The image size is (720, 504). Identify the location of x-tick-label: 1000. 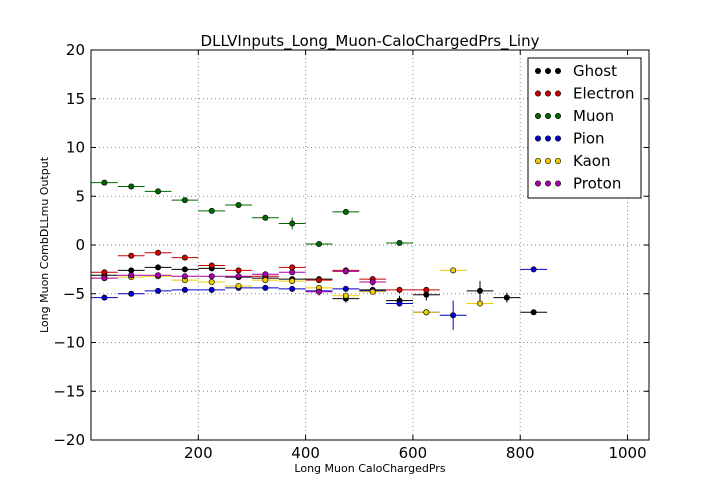
(627, 453).